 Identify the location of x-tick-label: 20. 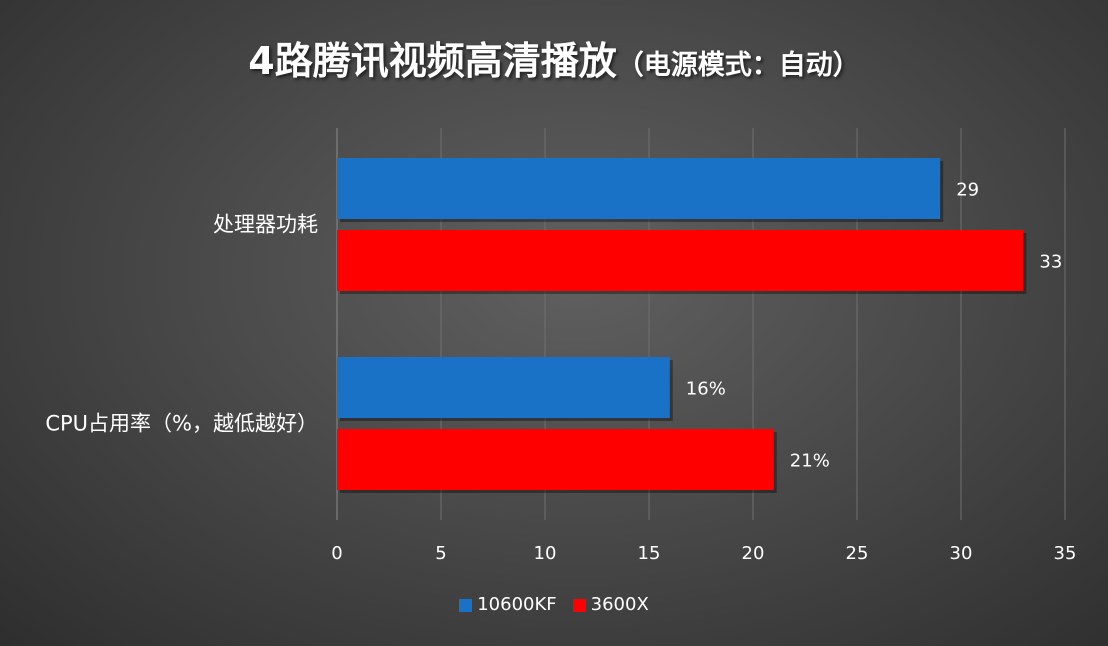
(753, 553).